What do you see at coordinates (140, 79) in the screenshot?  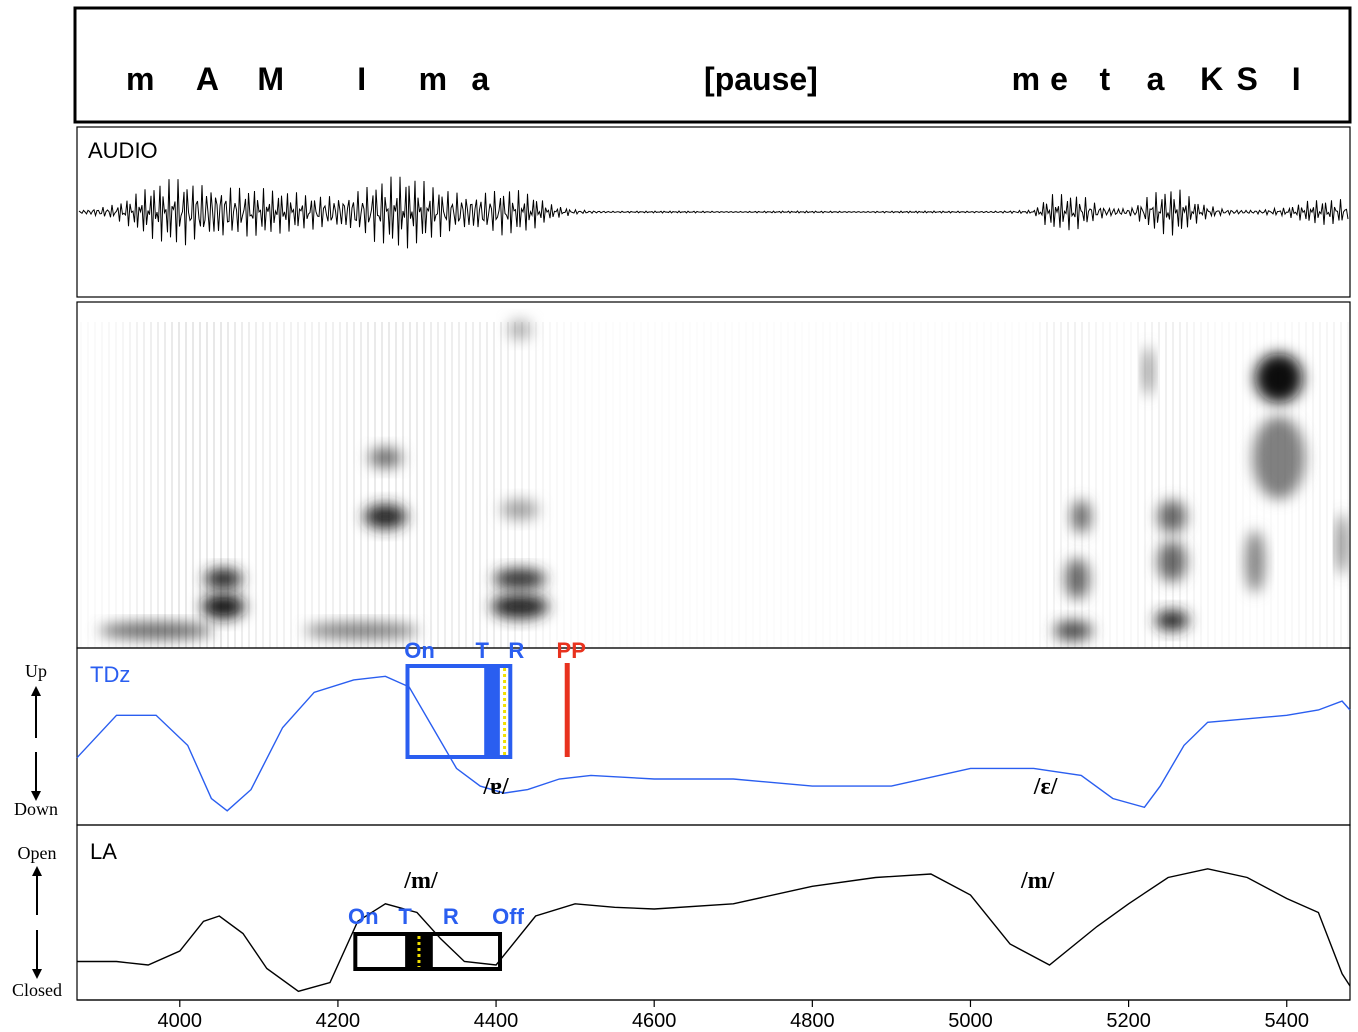 I see `segment-label-0: m` at bounding box center [140, 79].